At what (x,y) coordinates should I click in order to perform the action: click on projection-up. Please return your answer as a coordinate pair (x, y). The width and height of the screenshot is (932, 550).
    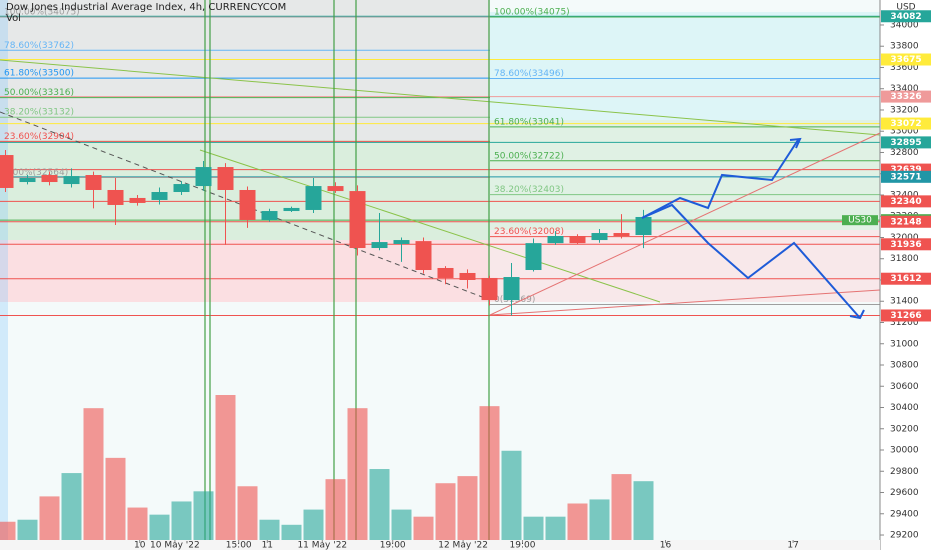
    Looking at the image, I should click on (720, 179).